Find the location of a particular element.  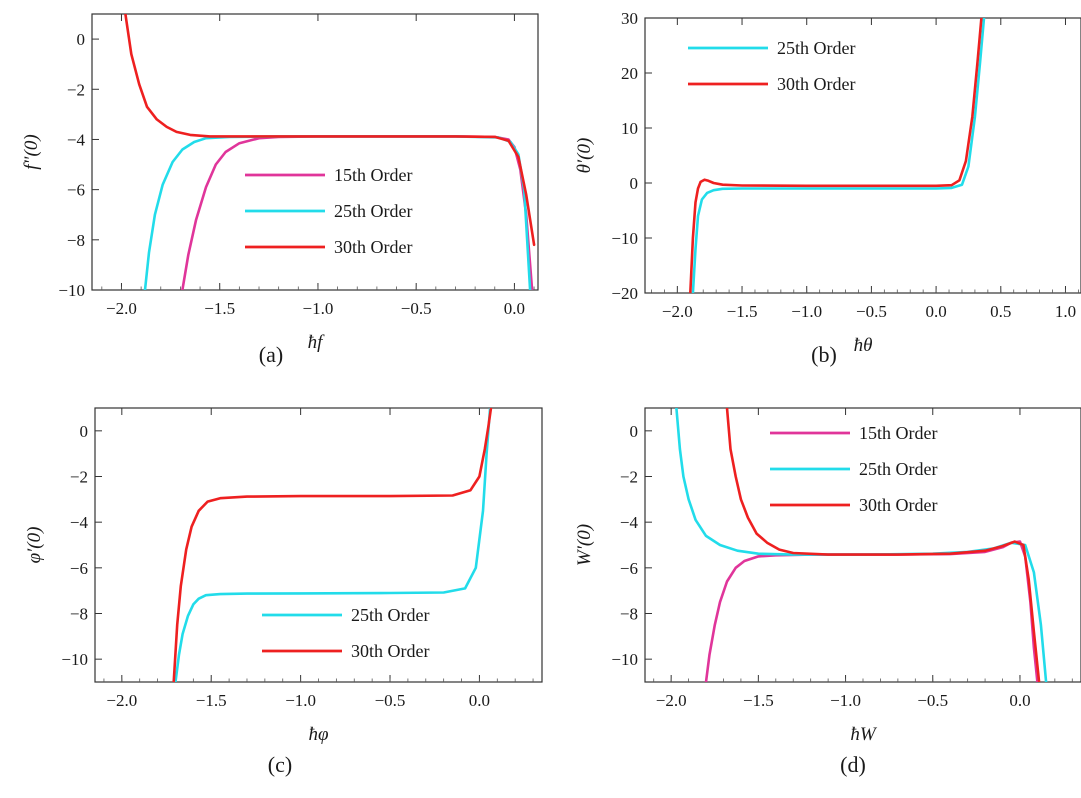

y-tick-label: 20 is located at coordinates (629, 73).